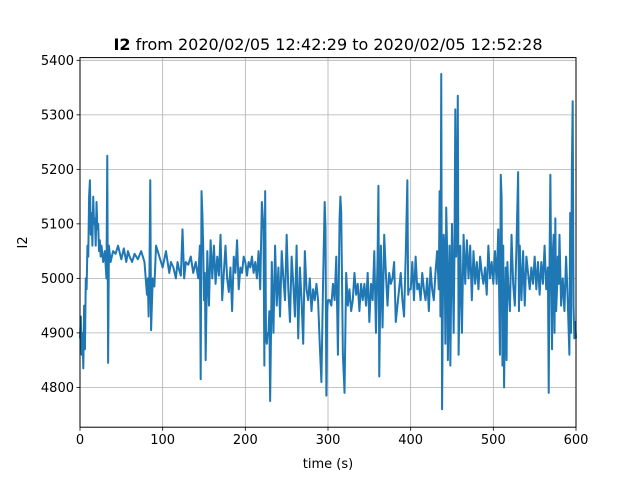 This screenshot has height=480, width=640. What do you see at coordinates (80, 440) in the screenshot?
I see `x-tick-label: 0` at bounding box center [80, 440].